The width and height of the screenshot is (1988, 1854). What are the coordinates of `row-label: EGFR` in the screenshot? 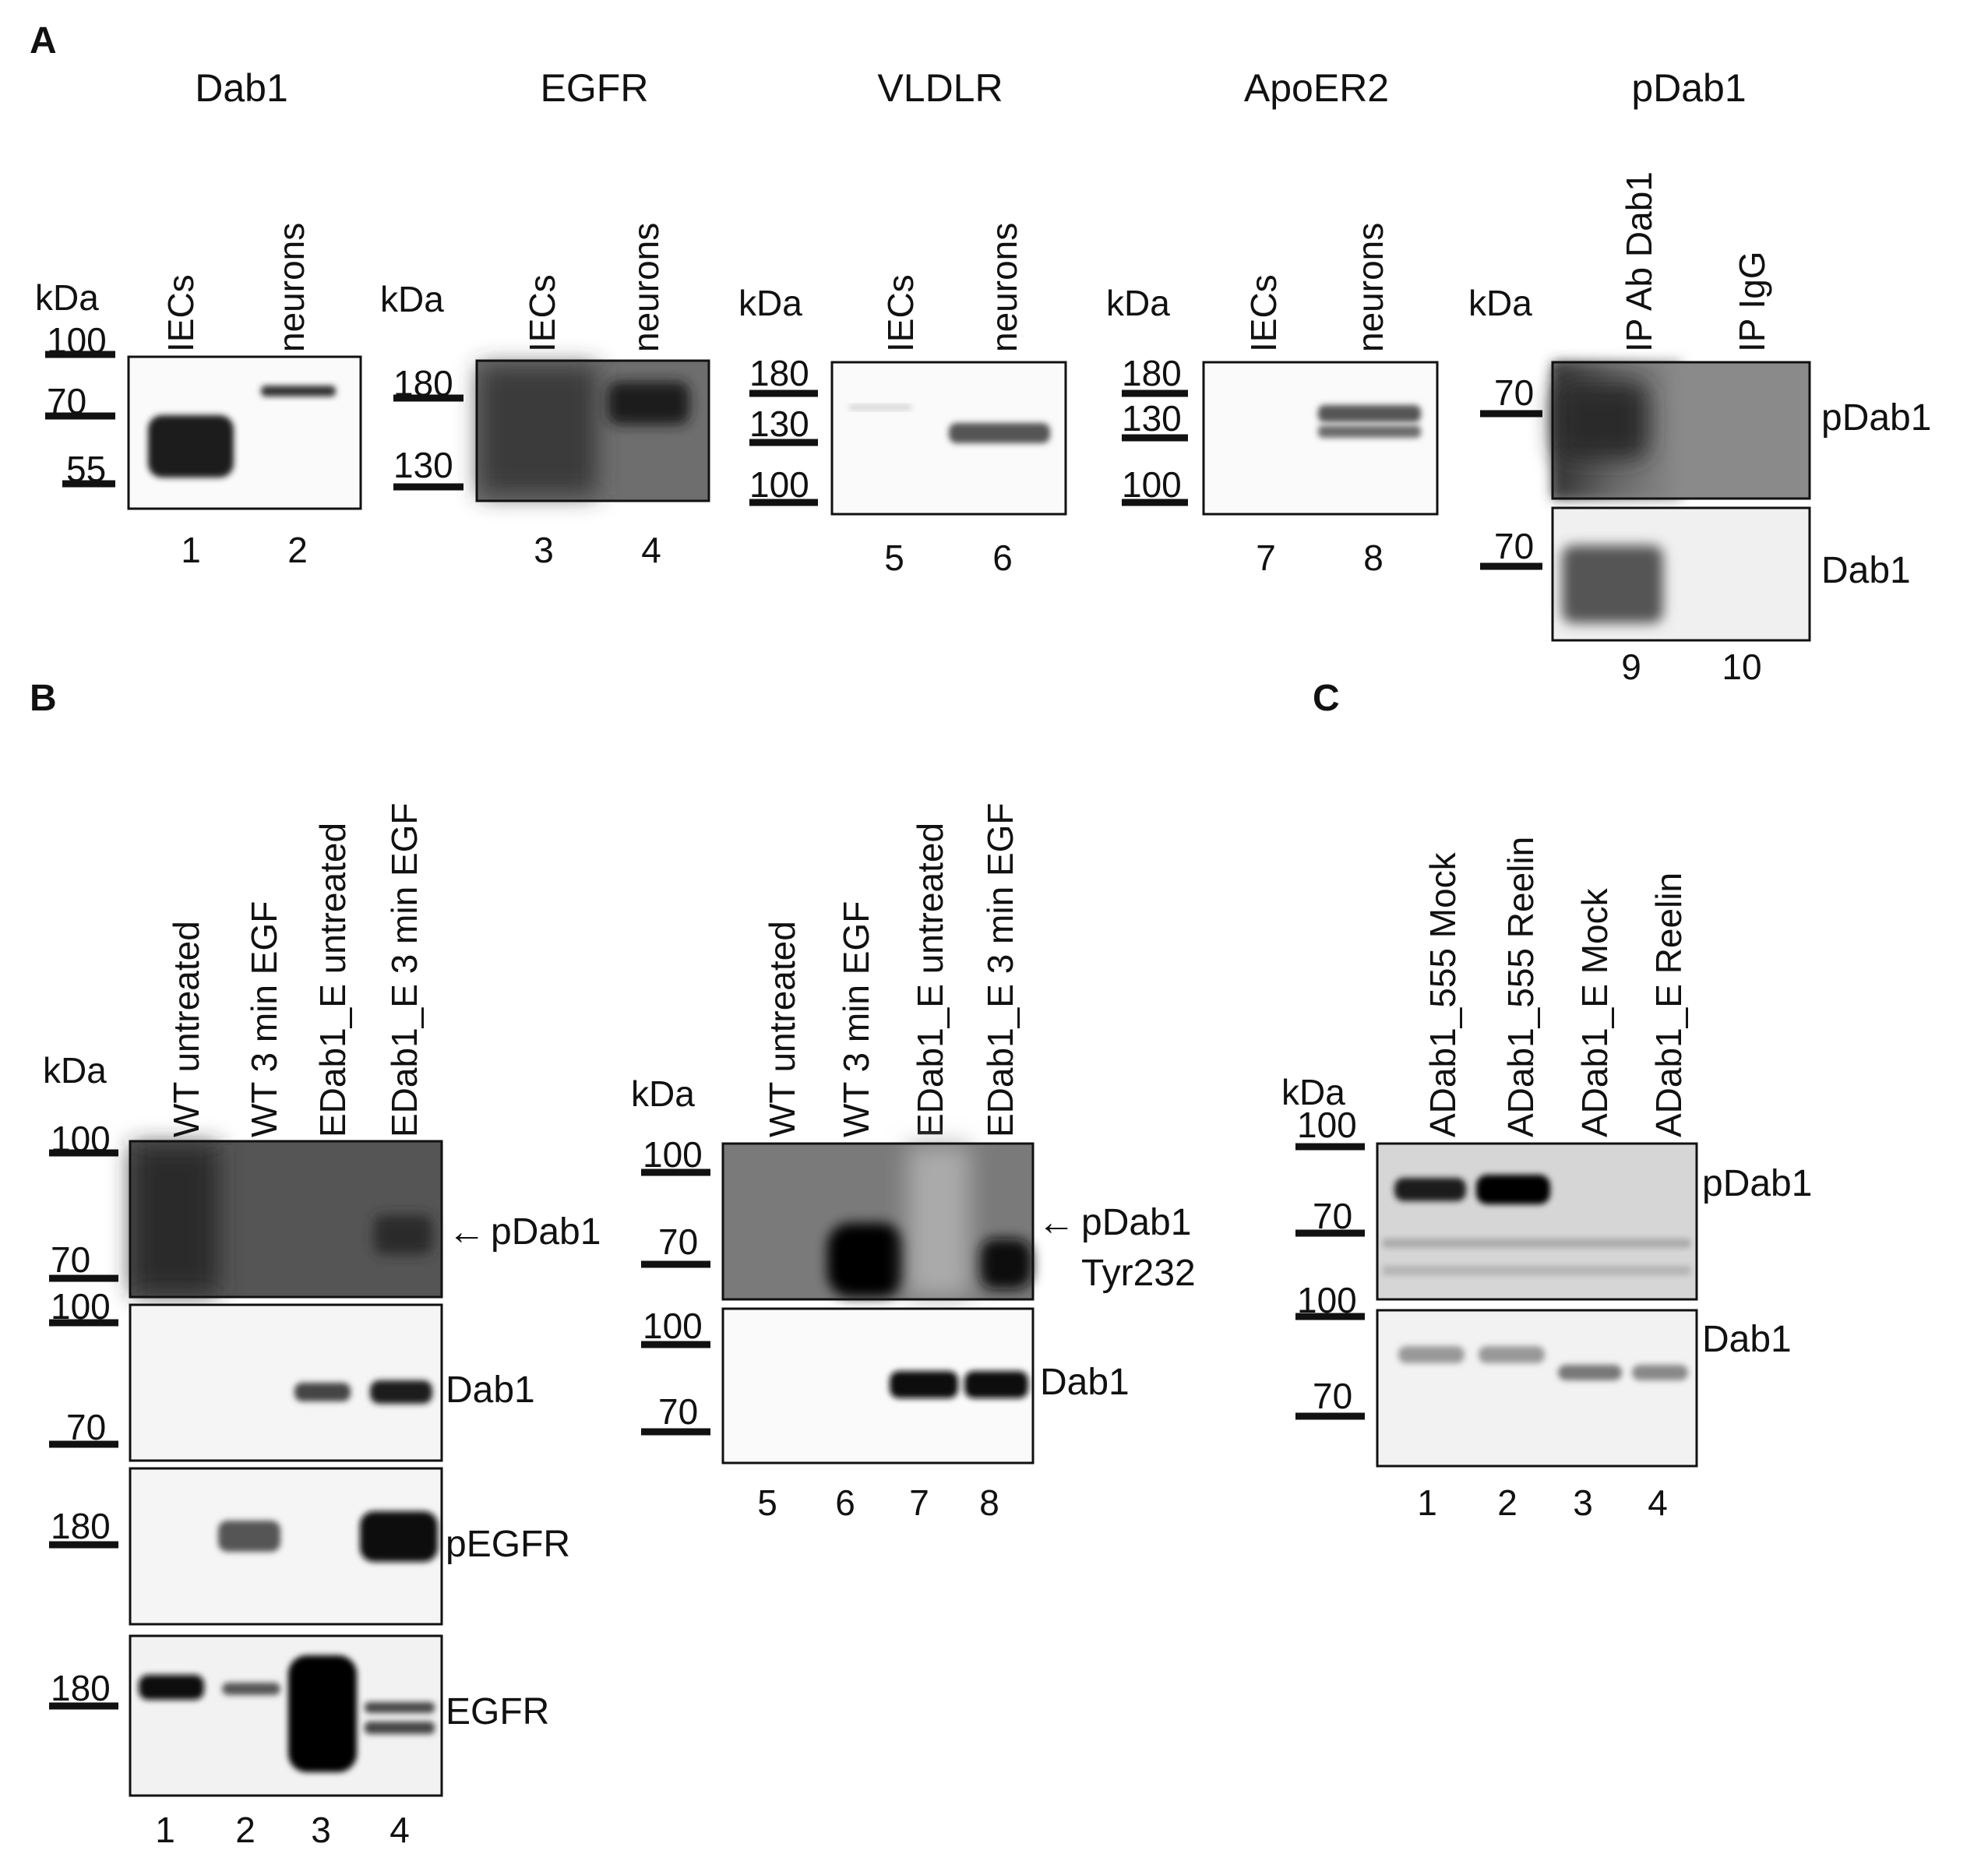 It's located at (497, 1711).